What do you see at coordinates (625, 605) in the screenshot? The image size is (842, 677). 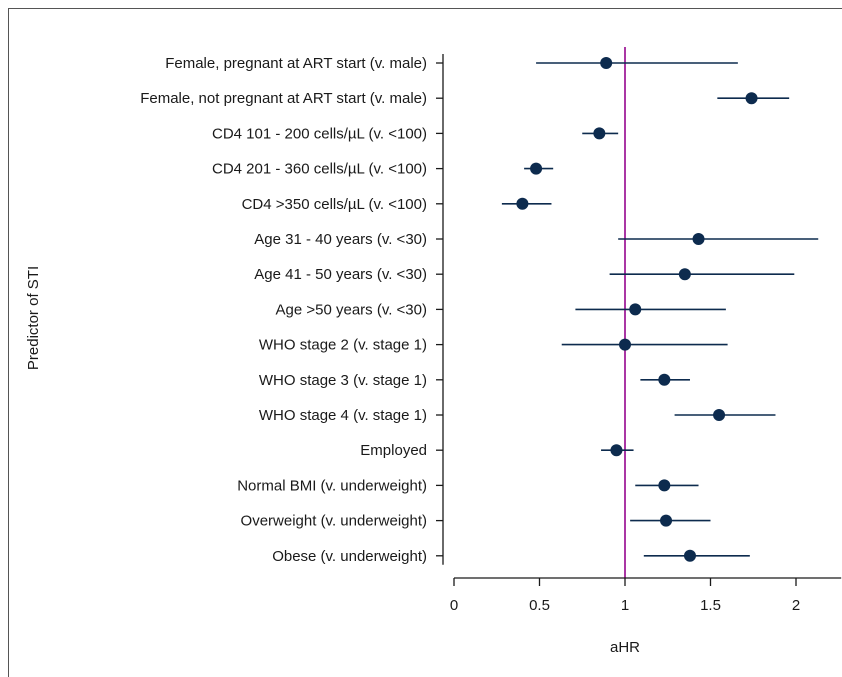 I see `x-tick-label: 1` at bounding box center [625, 605].